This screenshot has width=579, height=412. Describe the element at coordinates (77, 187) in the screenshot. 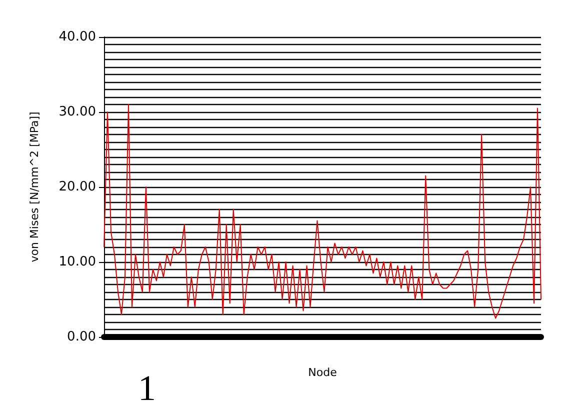

I see `y-tick-label: 20.00` at that location.